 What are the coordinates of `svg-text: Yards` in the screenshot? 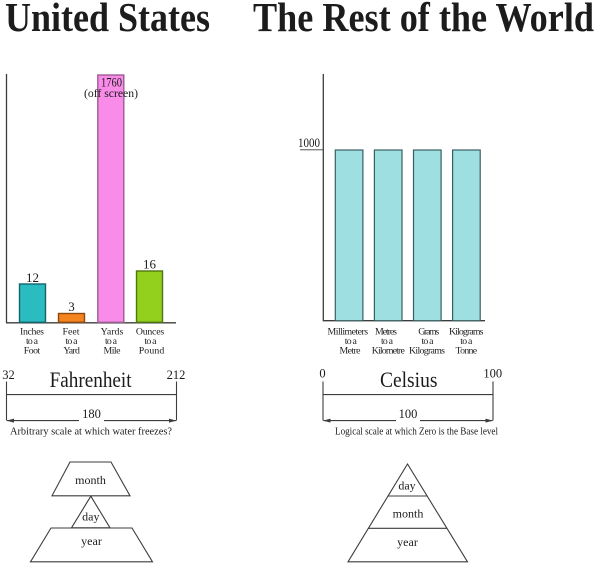 It's located at (112, 331).